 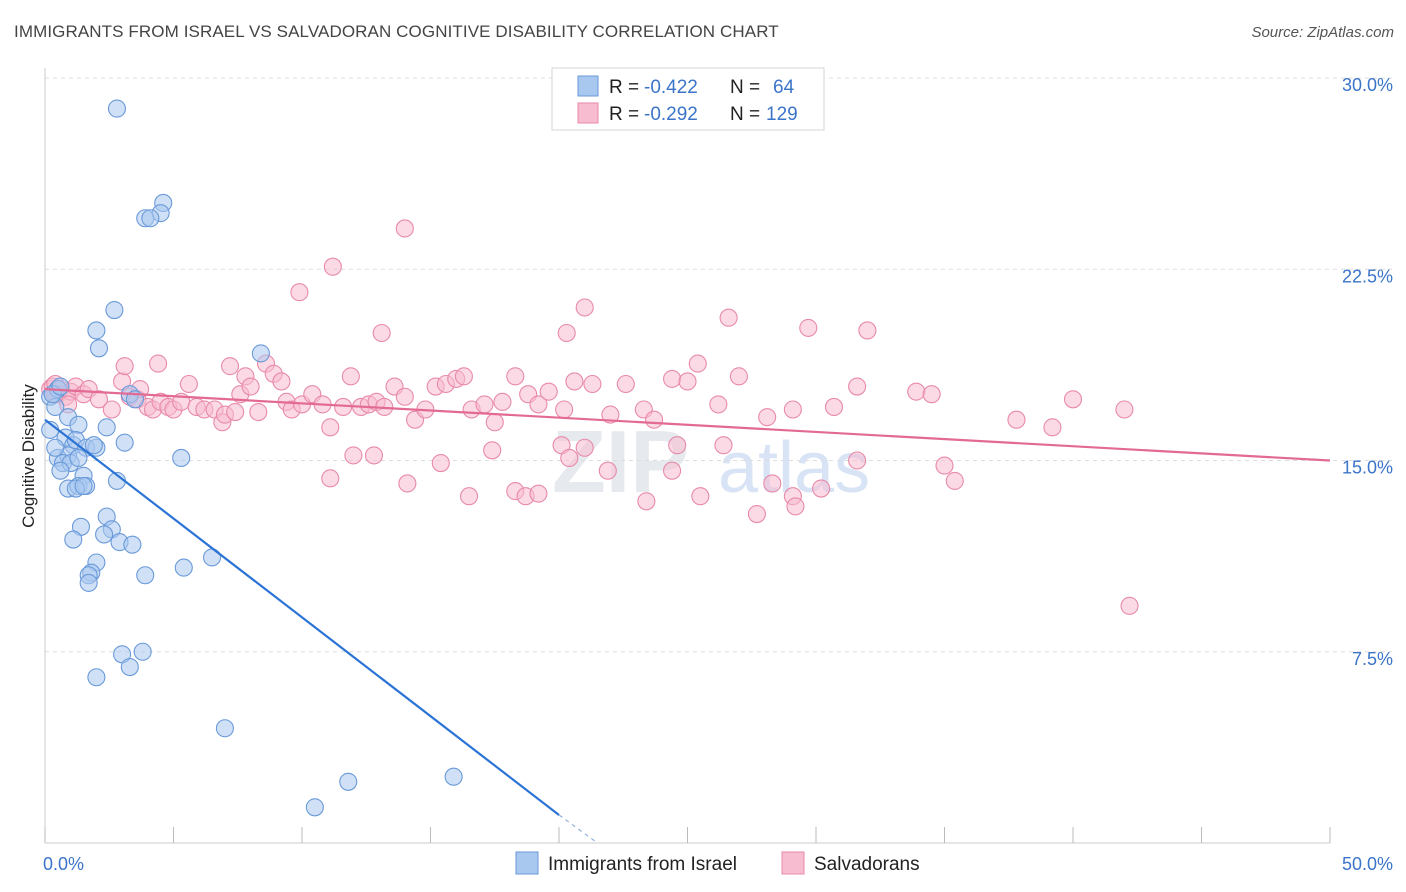 What do you see at coordinates (745, 114) in the screenshot?
I see `legend-n-label-salvadorans: N =` at bounding box center [745, 114].